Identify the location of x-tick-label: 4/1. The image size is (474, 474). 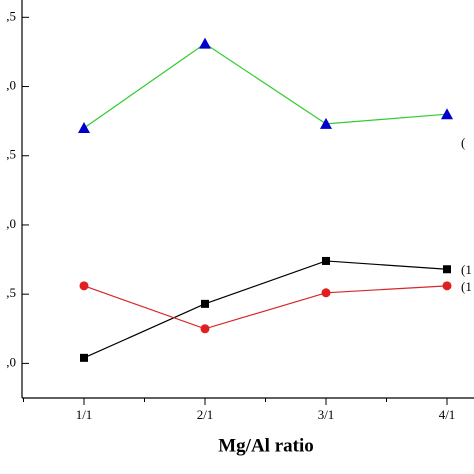
(447, 414).